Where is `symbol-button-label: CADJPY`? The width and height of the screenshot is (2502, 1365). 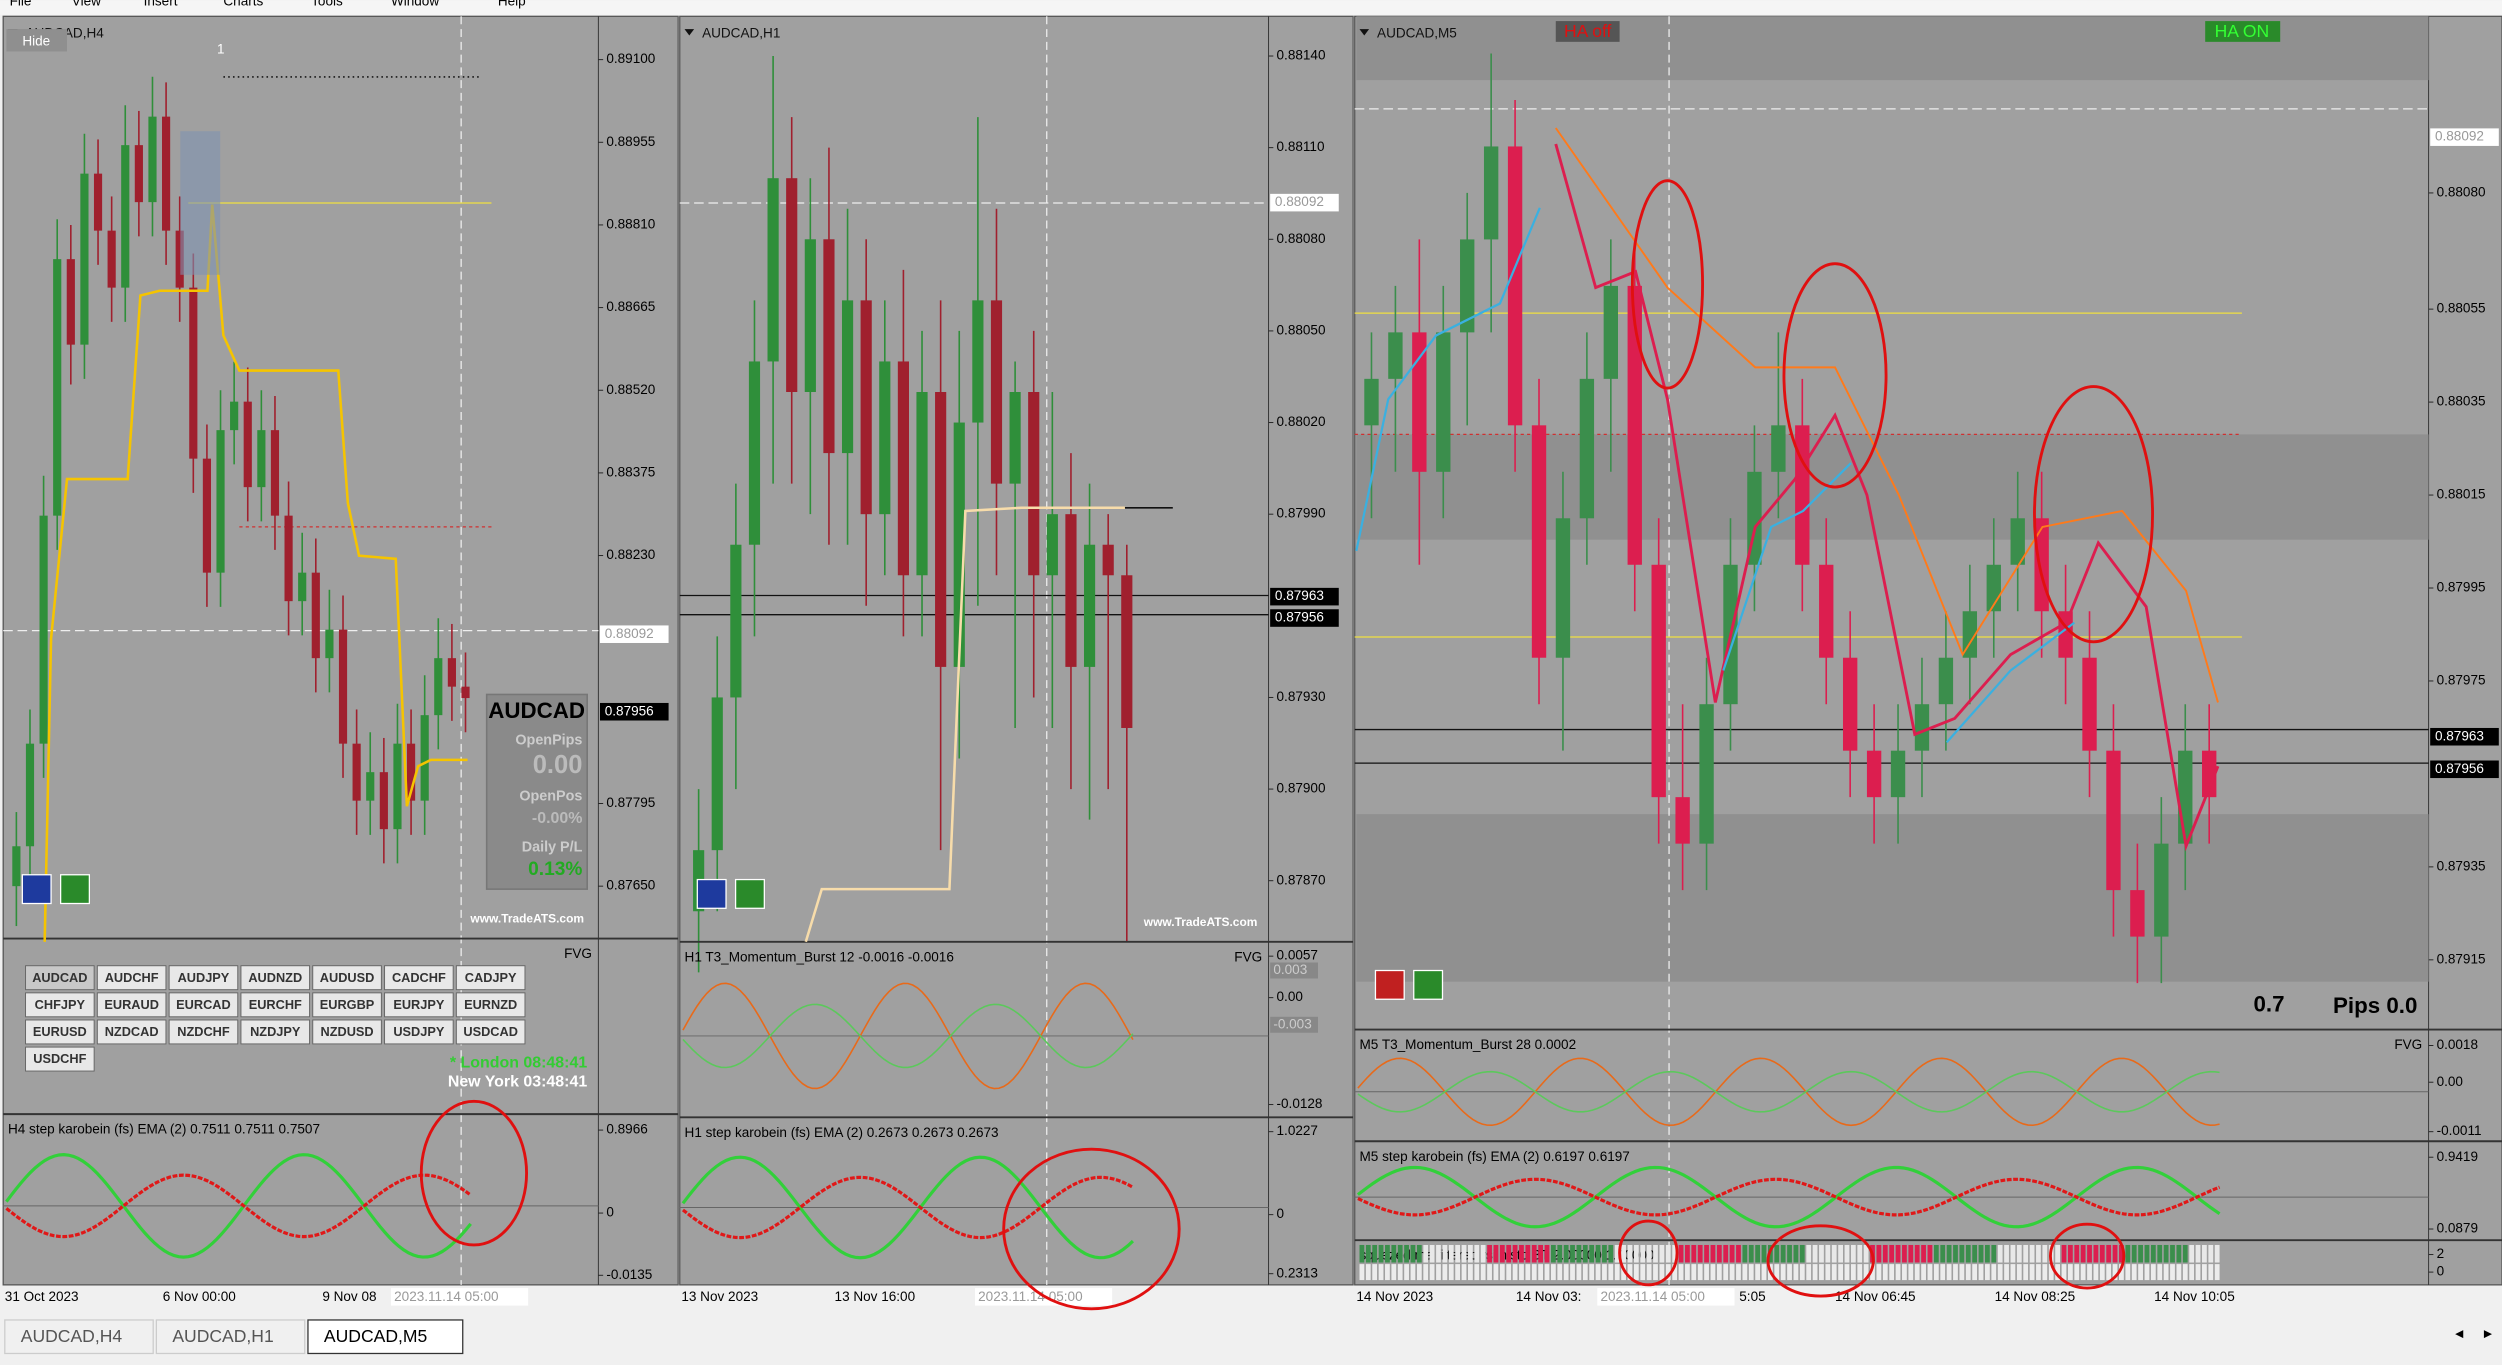
symbol-button-label: CADJPY is located at coordinates (491, 977).